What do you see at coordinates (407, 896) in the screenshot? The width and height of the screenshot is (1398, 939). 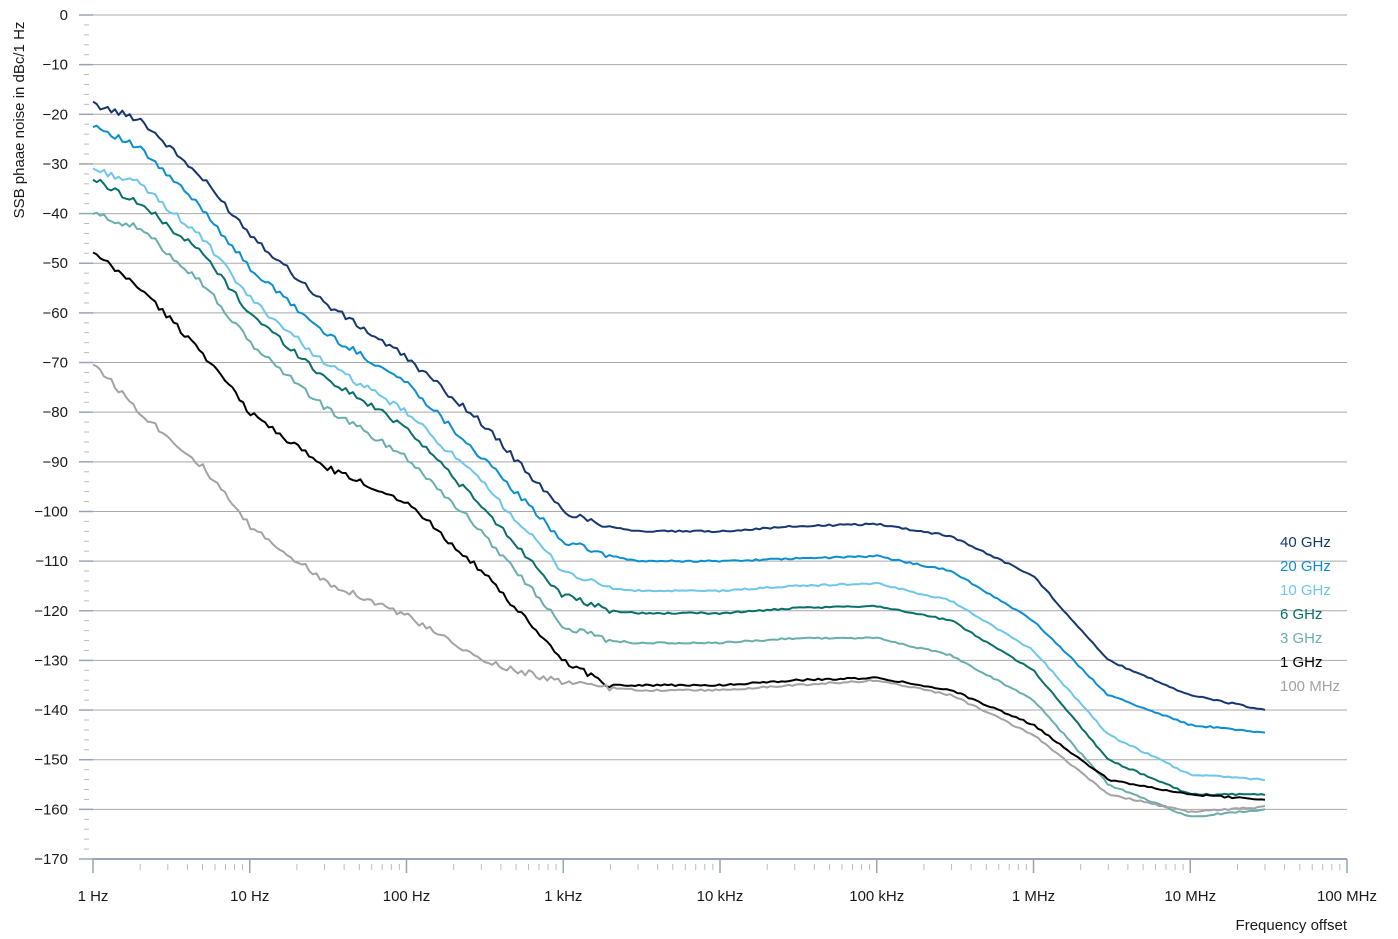 I see `x-tick-label: 100 Hz` at bounding box center [407, 896].